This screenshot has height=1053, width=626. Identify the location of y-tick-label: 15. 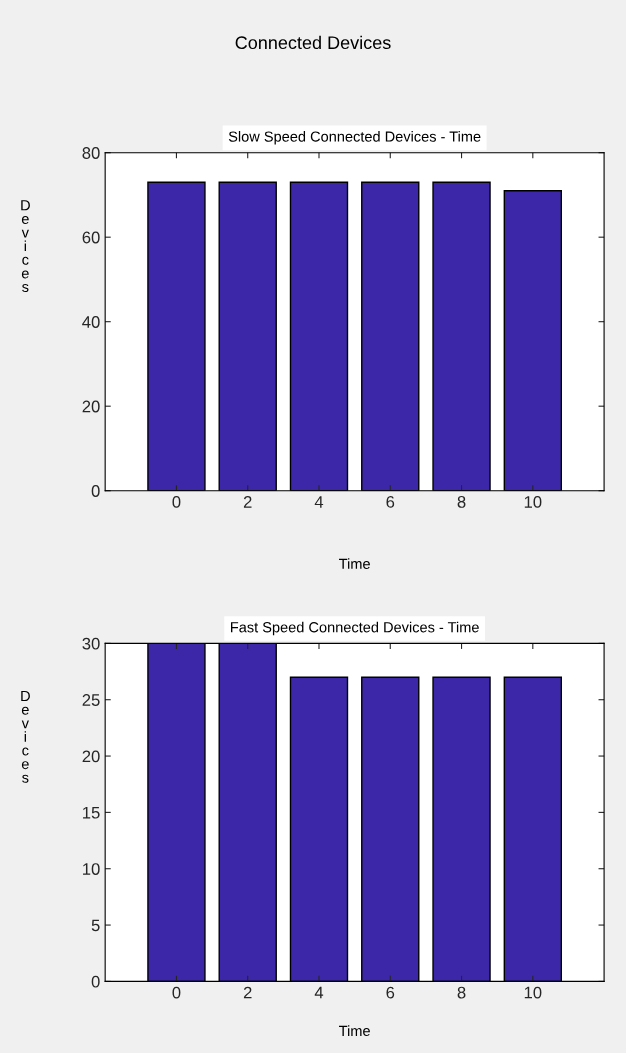
(91, 812).